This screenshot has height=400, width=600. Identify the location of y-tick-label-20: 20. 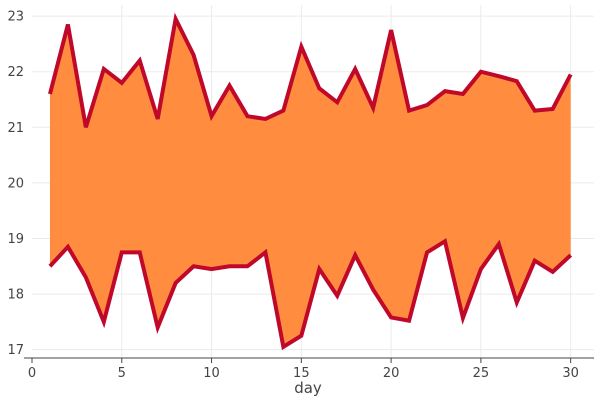
(15, 183).